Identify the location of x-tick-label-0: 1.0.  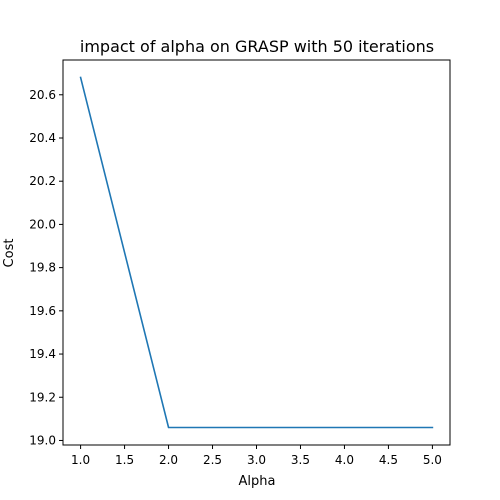
(80, 460).